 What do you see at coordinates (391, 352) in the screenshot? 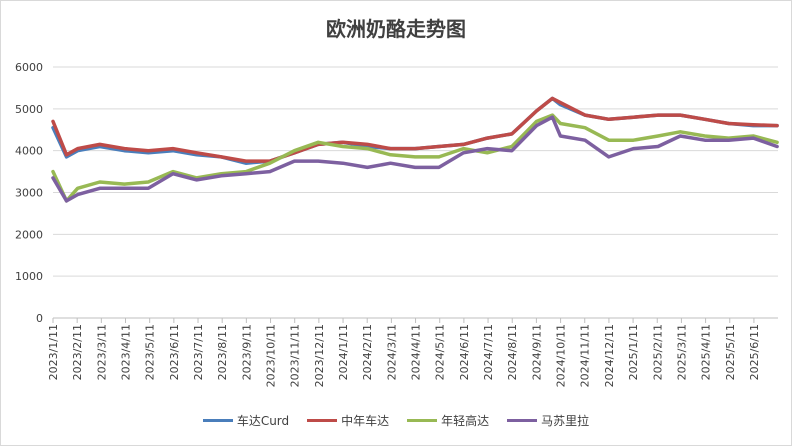
I see `x-tick-label: 2024/3/11` at bounding box center [391, 352].